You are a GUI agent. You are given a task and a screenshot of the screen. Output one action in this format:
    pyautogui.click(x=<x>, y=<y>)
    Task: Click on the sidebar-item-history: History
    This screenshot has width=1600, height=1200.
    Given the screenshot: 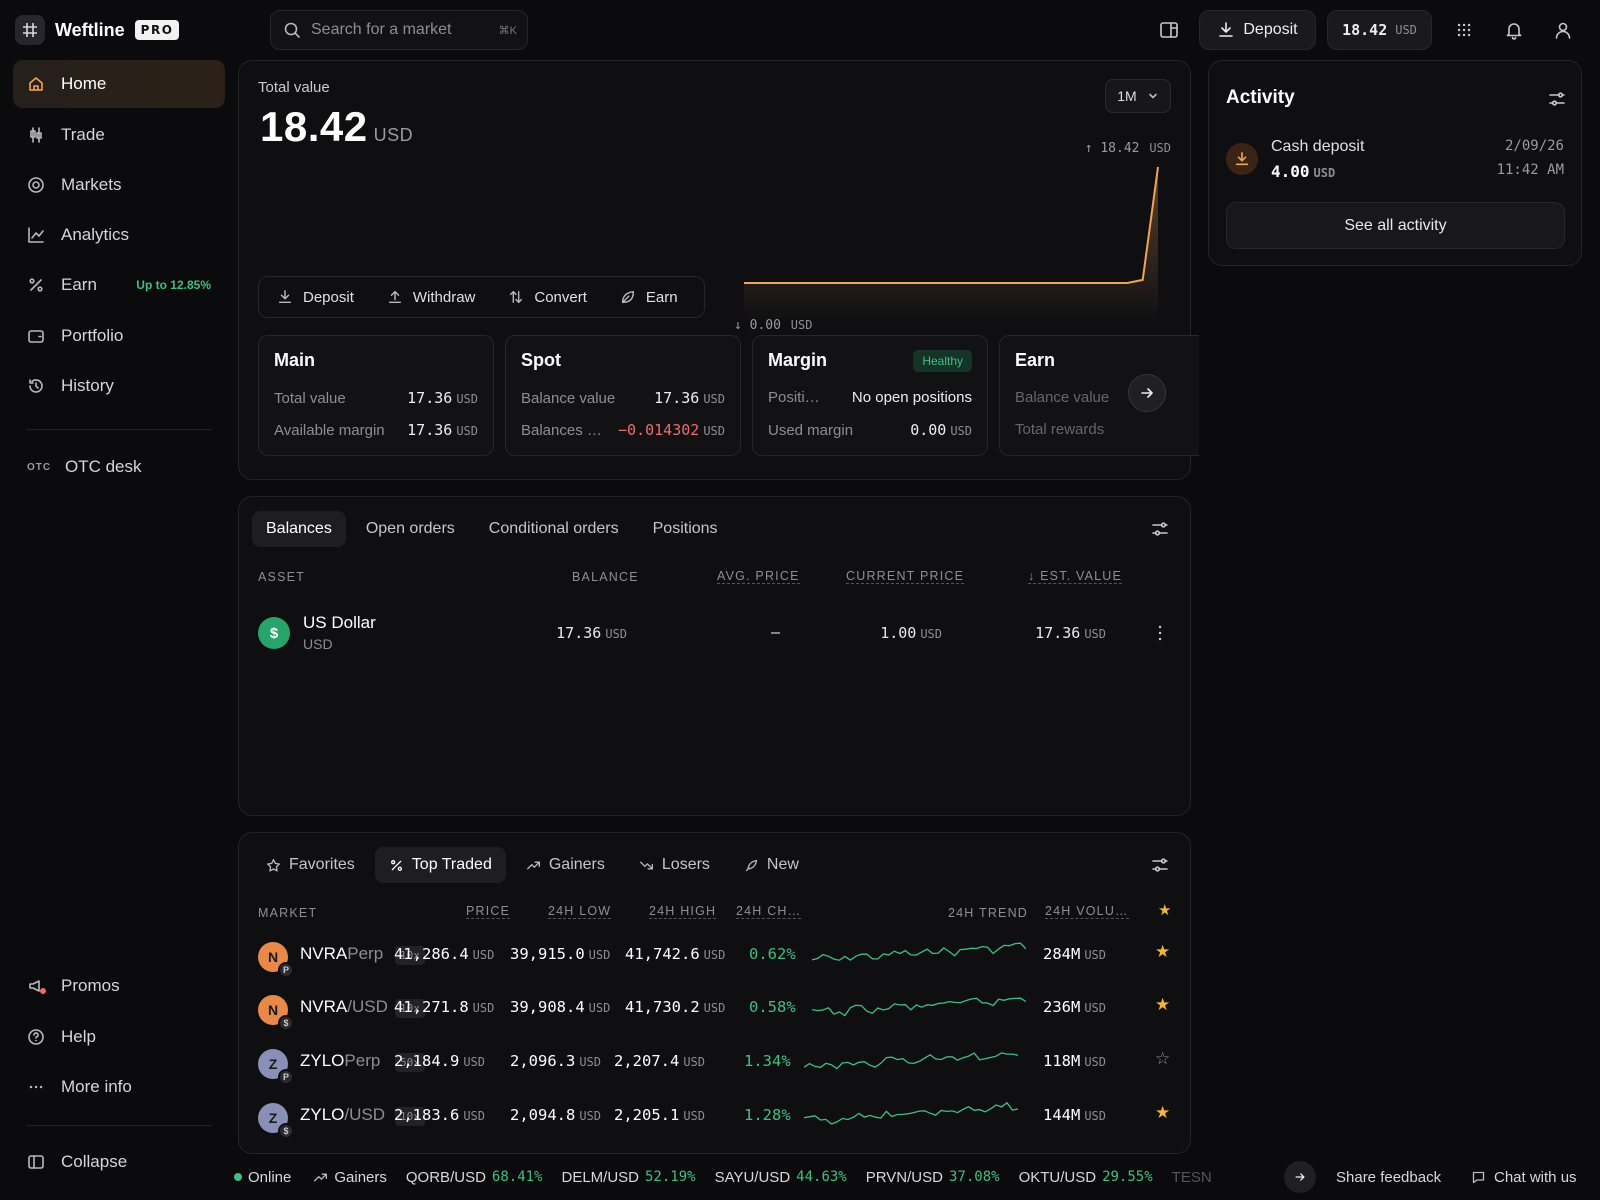 What is the action you would take?
    pyautogui.click(x=119, y=386)
    